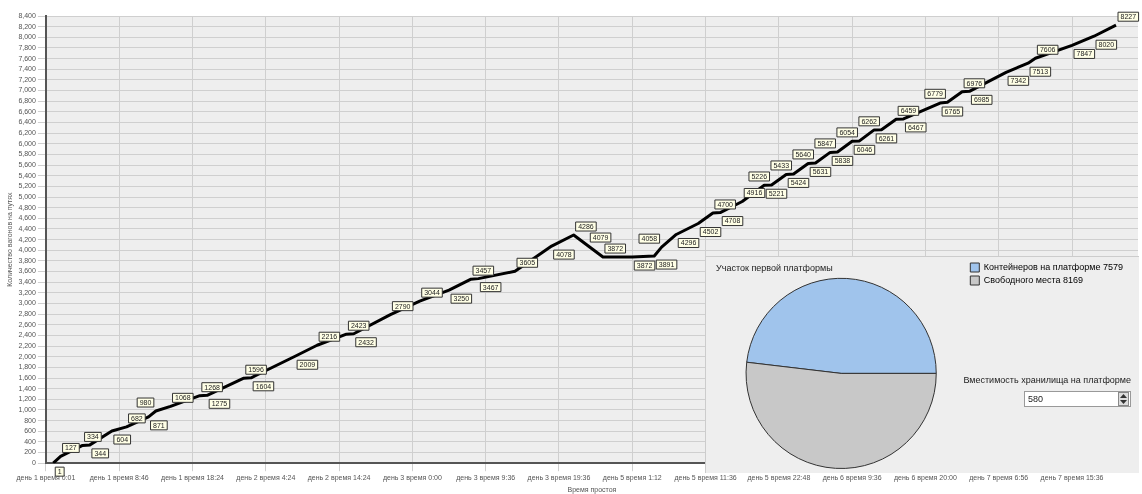 The height and width of the screenshot is (494, 1142). I want to click on annotation: Вместимость хранилища на платформе, so click(1047, 380).